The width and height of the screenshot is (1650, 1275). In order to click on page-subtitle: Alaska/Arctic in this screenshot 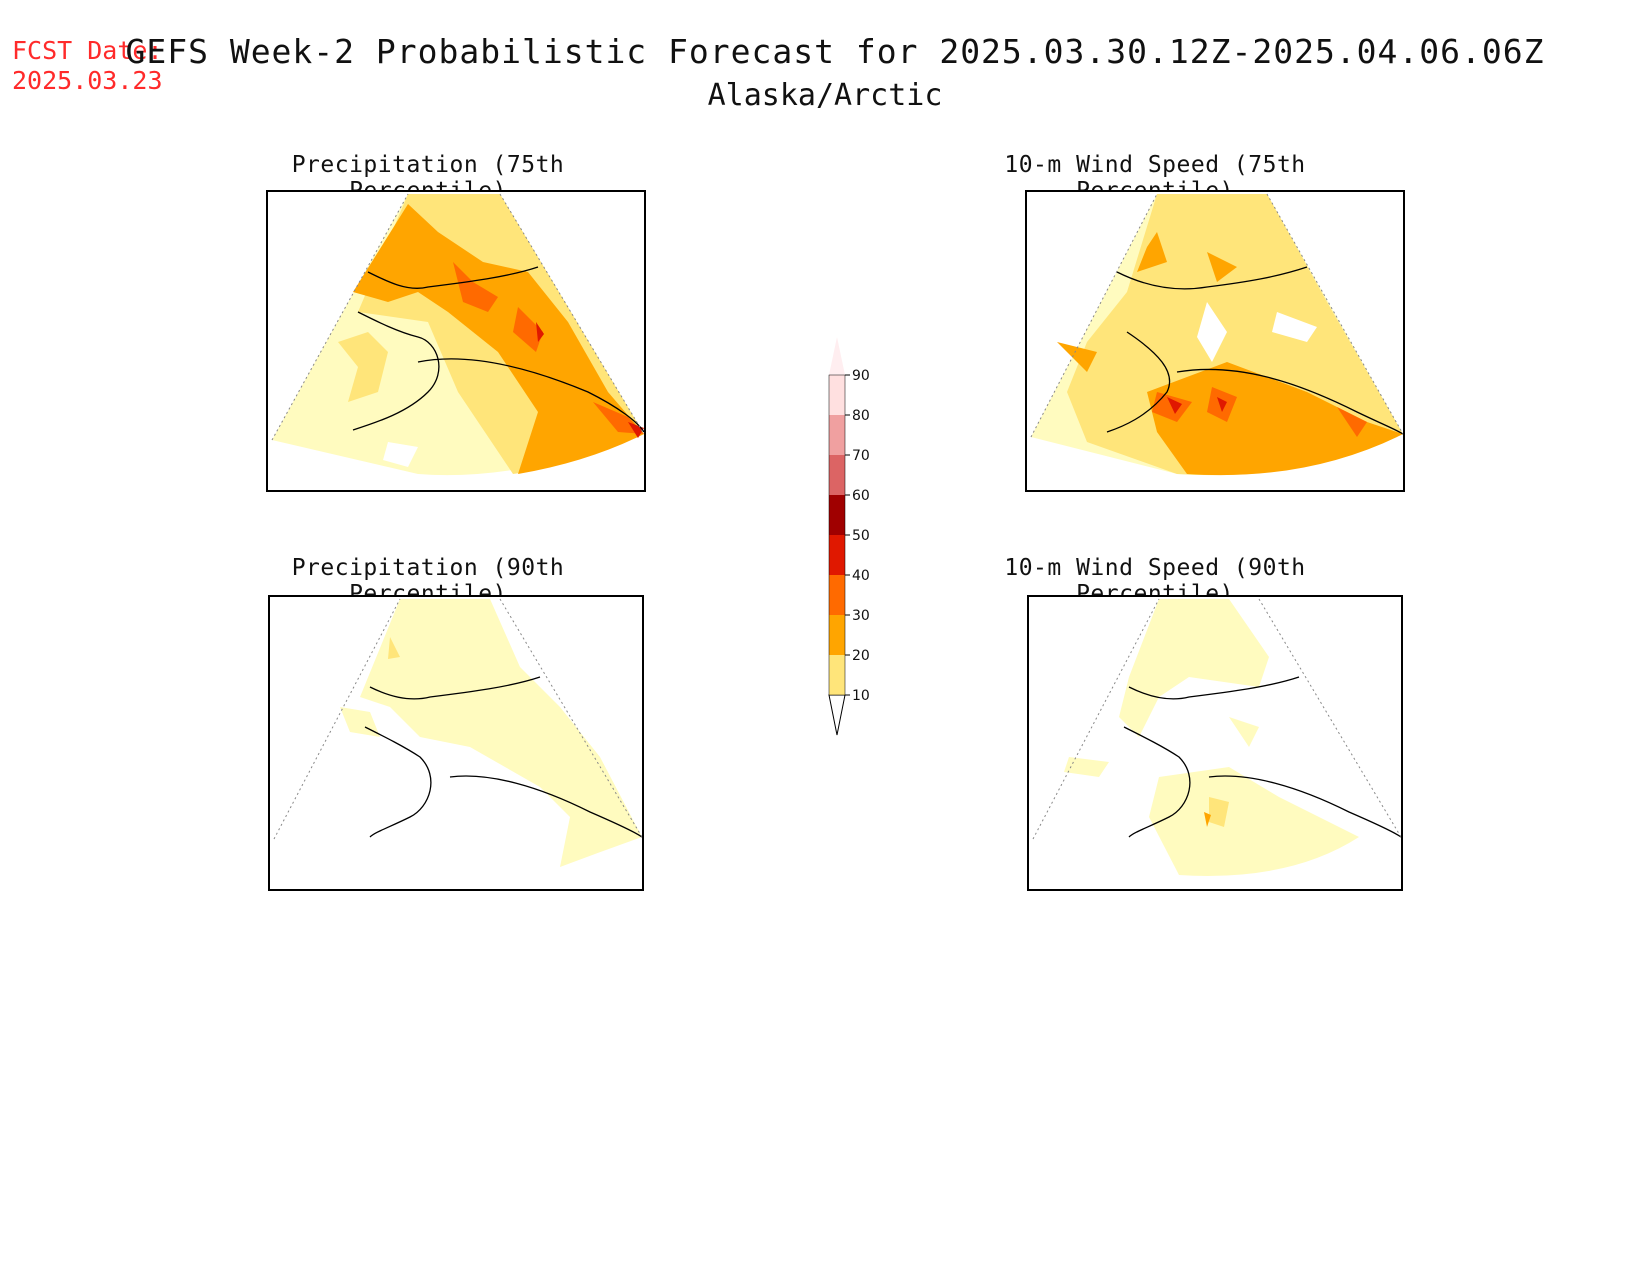, I will do `click(825, 95)`.